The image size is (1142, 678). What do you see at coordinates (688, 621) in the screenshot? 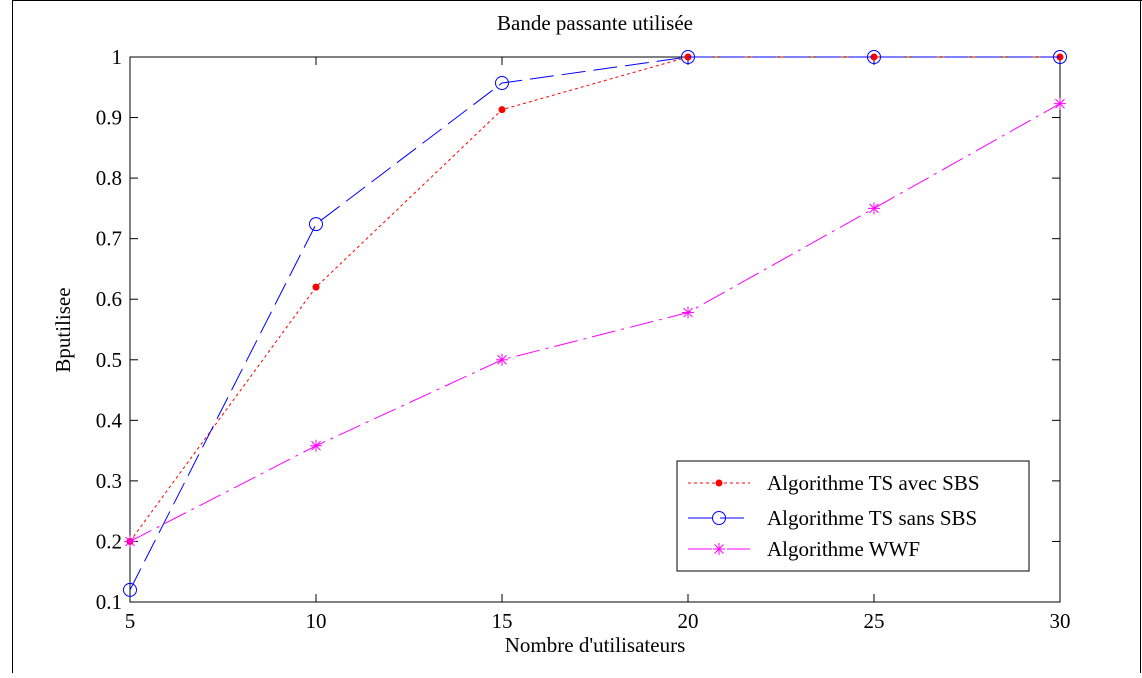
I see `x-tick-label: 20` at bounding box center [688, 621].